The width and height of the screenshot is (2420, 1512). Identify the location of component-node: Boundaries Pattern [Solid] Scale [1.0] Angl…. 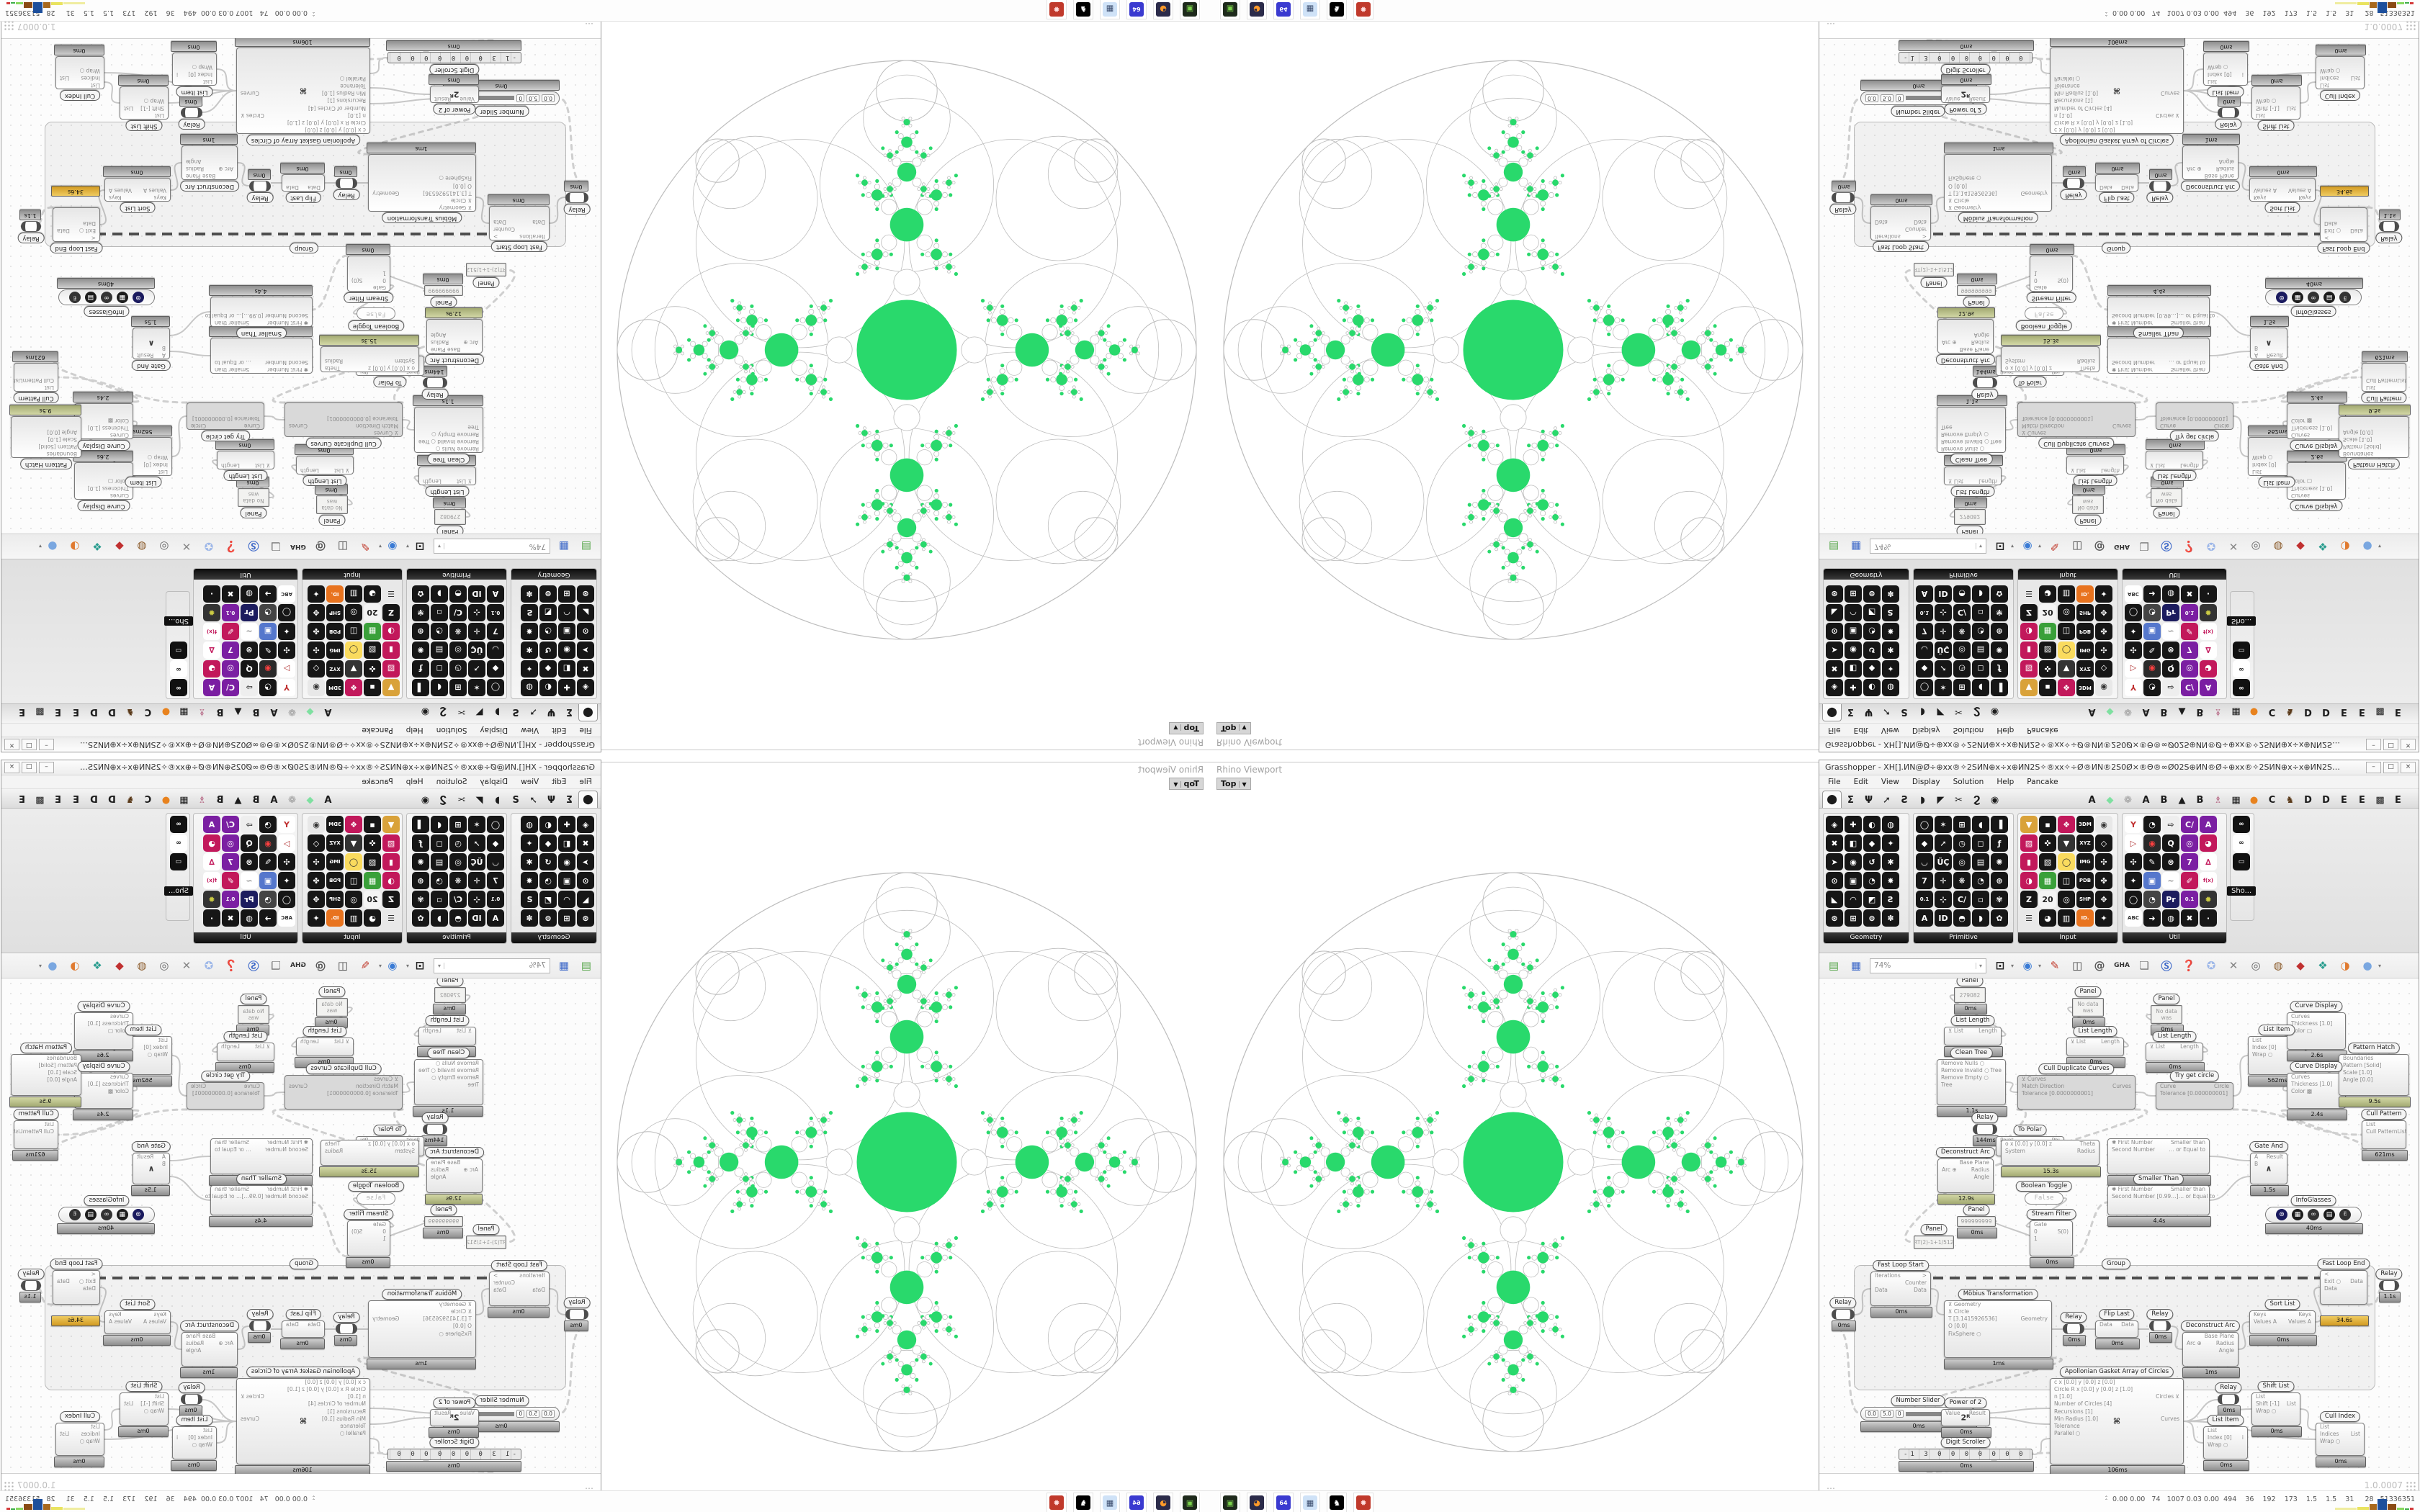
(2374, 1075).